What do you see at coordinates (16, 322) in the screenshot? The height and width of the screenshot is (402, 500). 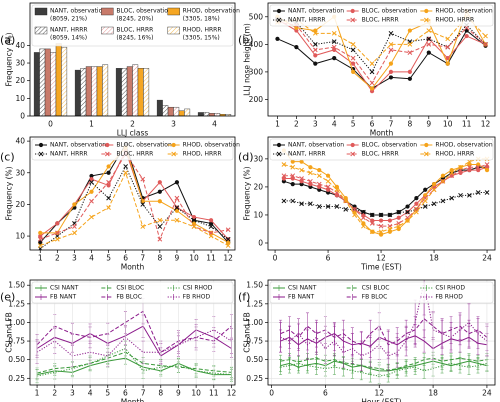 I see `y-tick-label: 1.00` at bounding box center [16, 322].